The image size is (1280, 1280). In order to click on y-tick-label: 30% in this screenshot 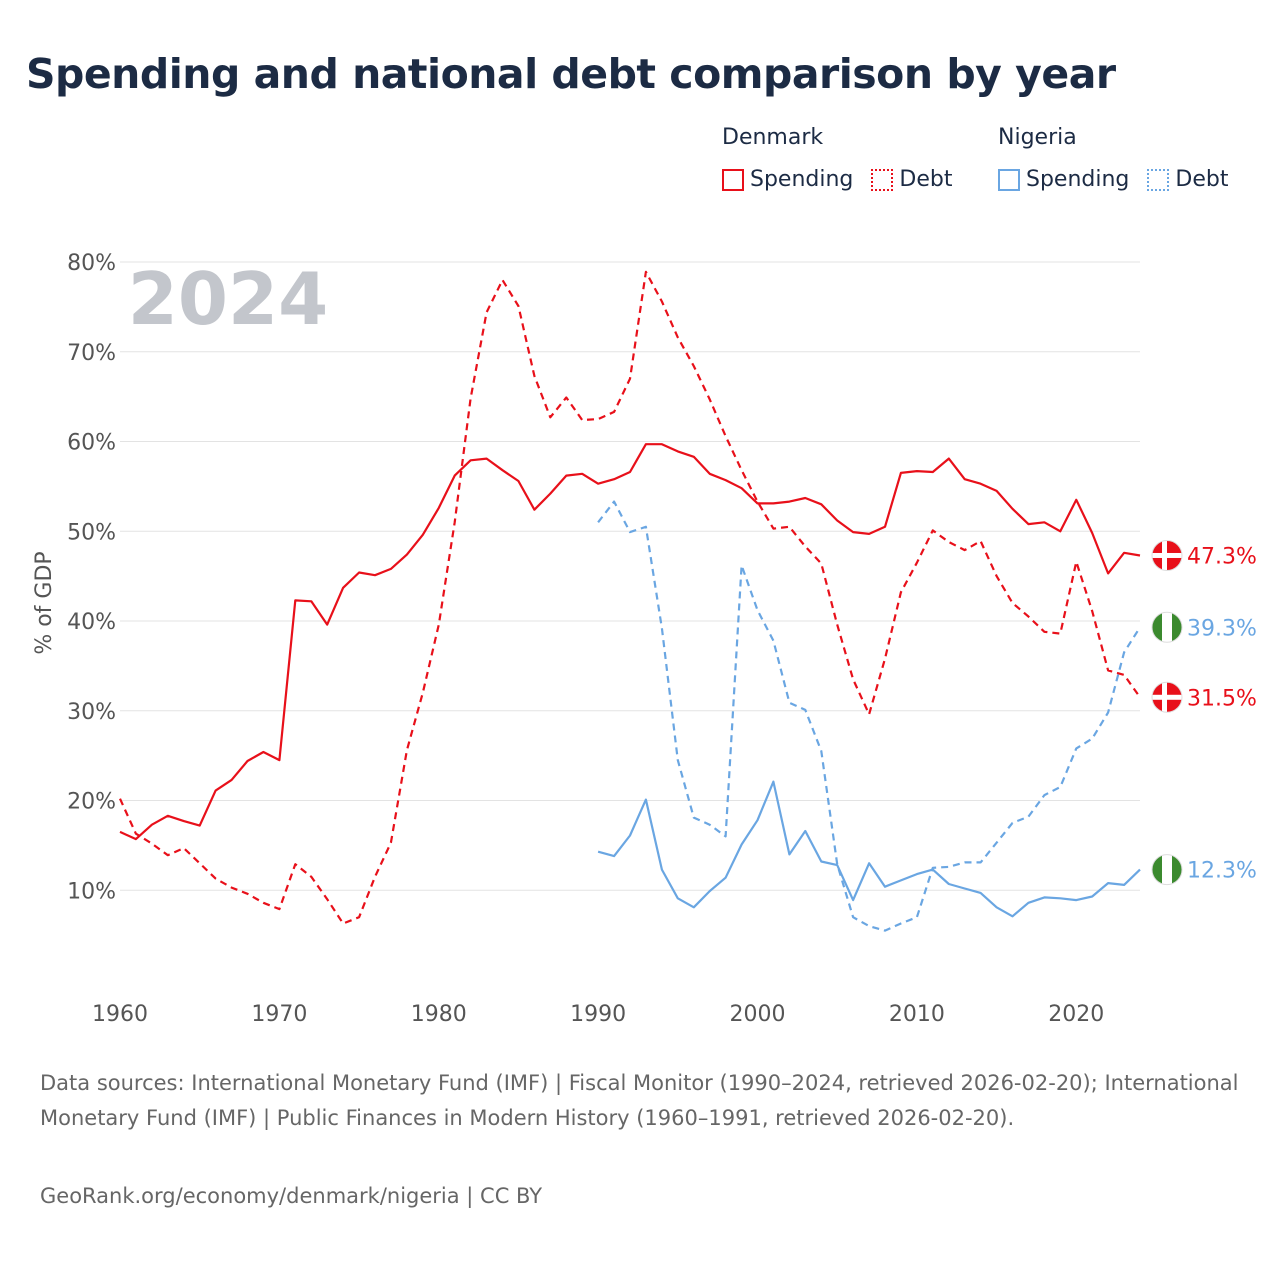, I will do `click(91, 712)`.